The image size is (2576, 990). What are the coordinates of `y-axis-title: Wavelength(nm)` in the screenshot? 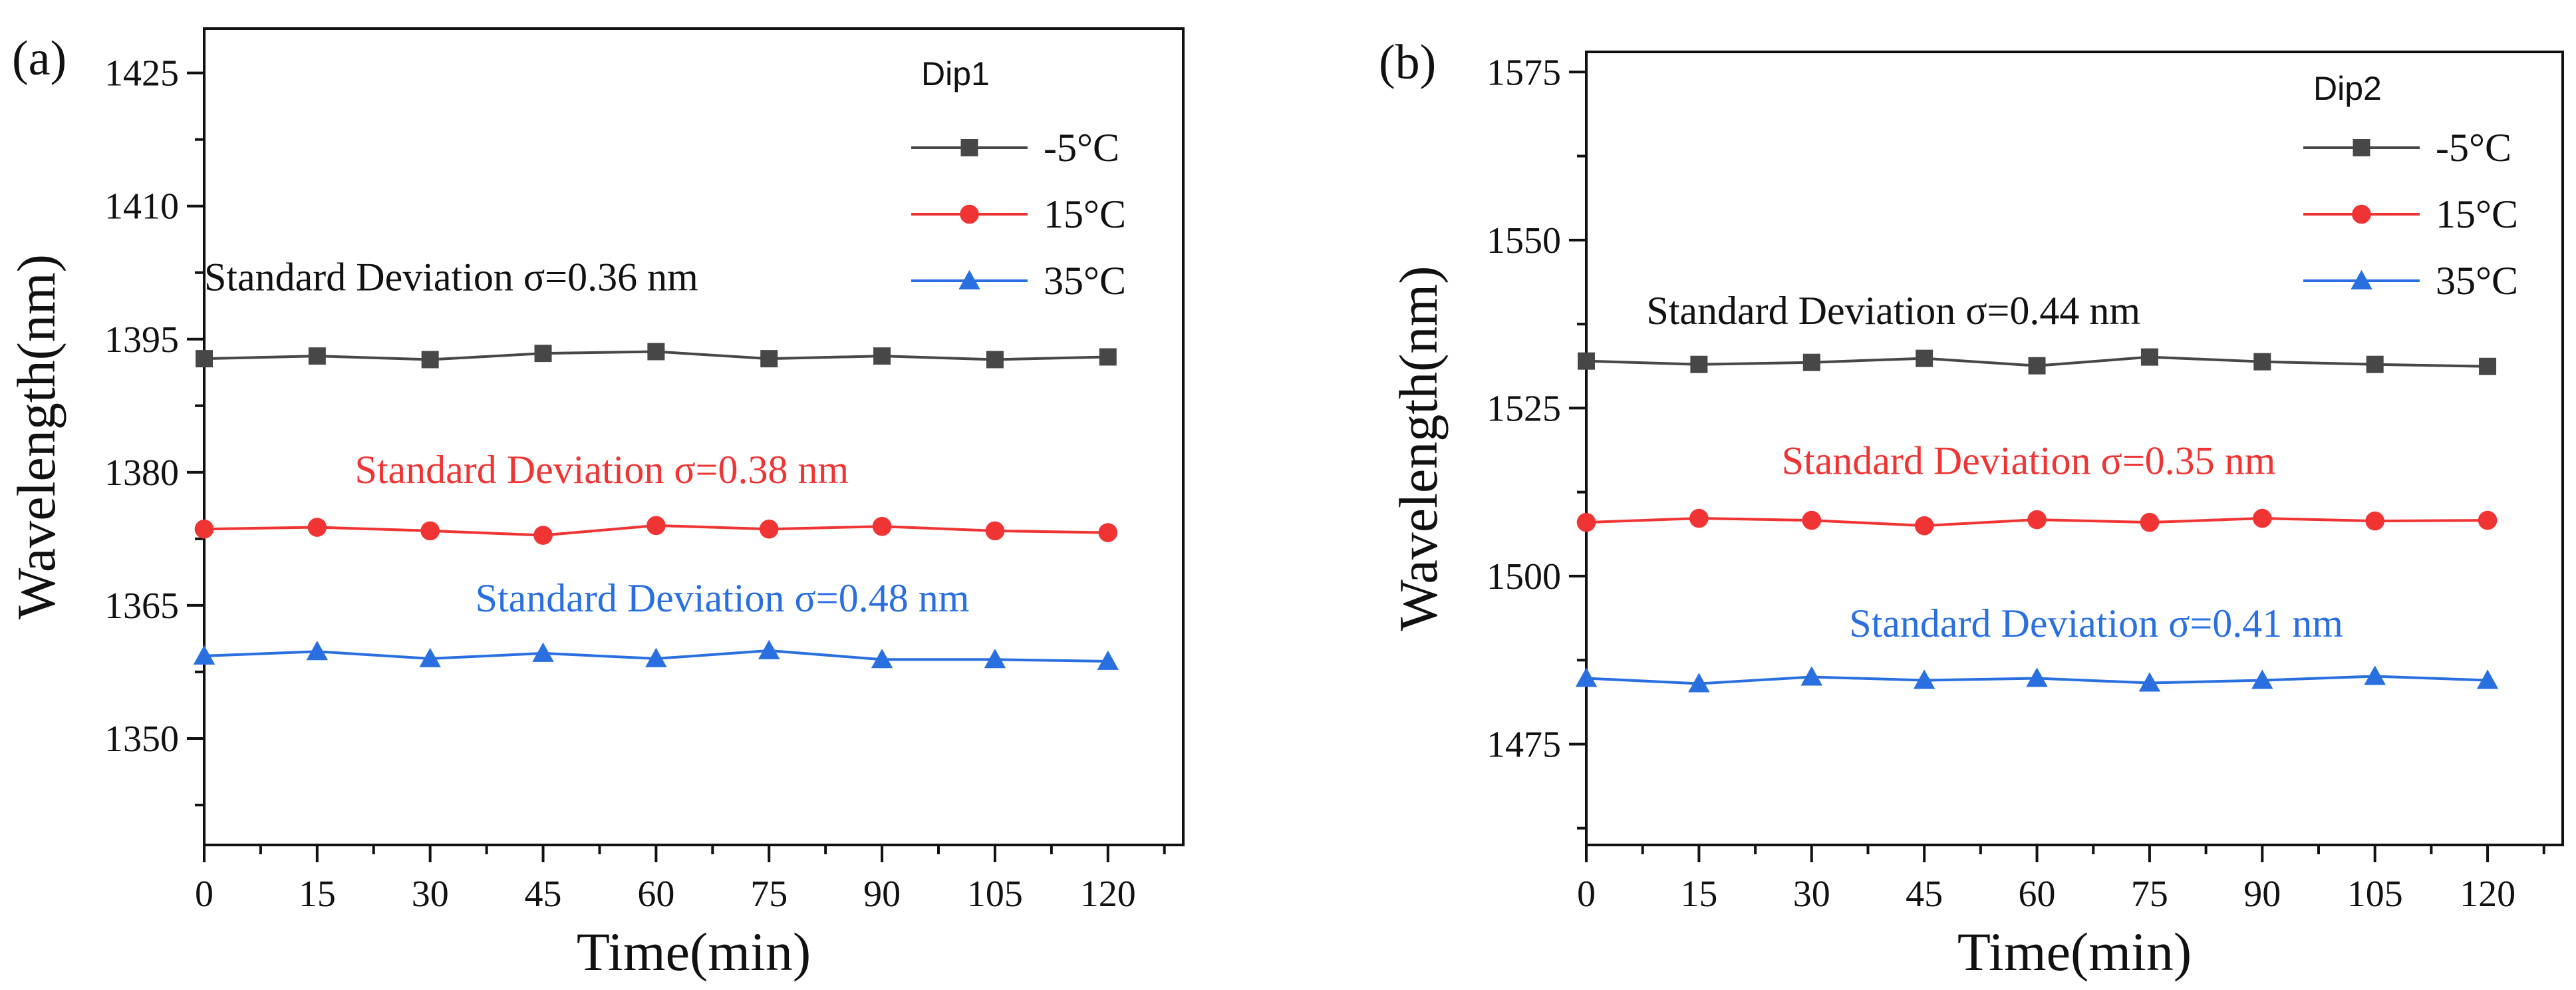 It's located at (1418, 448).